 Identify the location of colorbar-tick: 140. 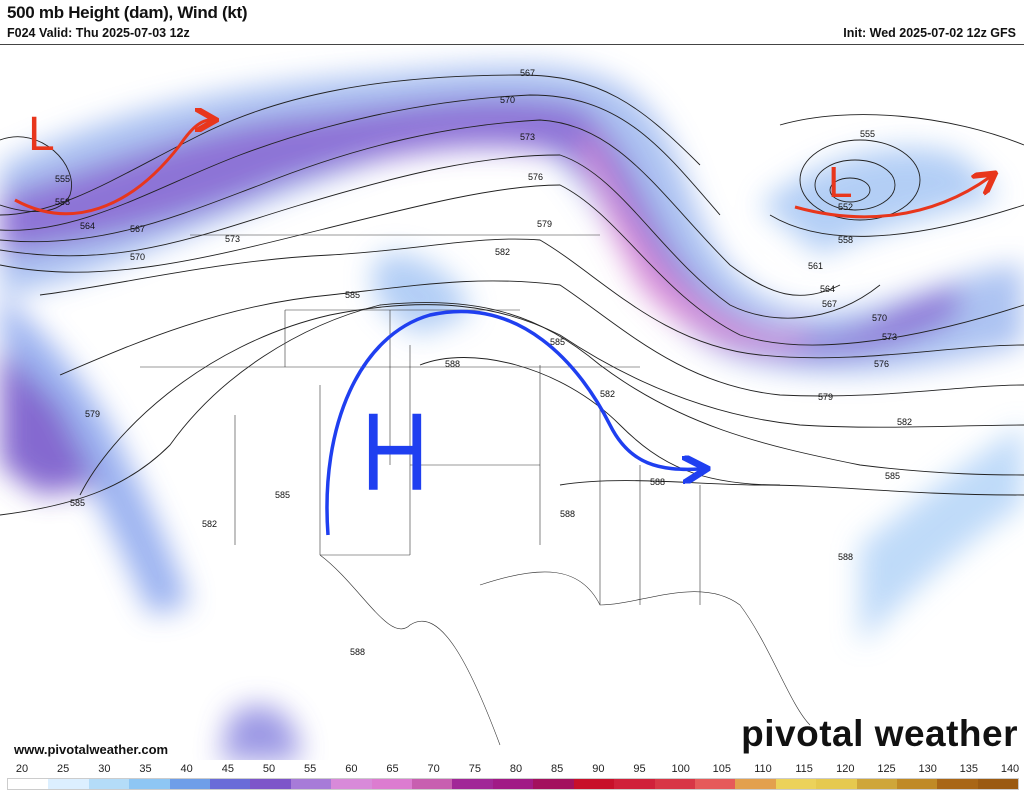
(1010, 769).